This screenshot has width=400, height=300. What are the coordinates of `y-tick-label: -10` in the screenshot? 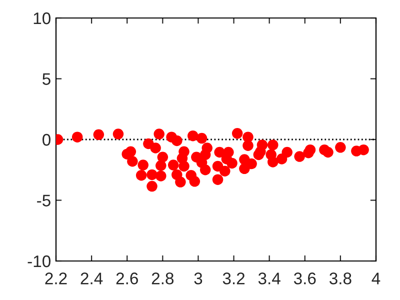 It's located at (39, 261).